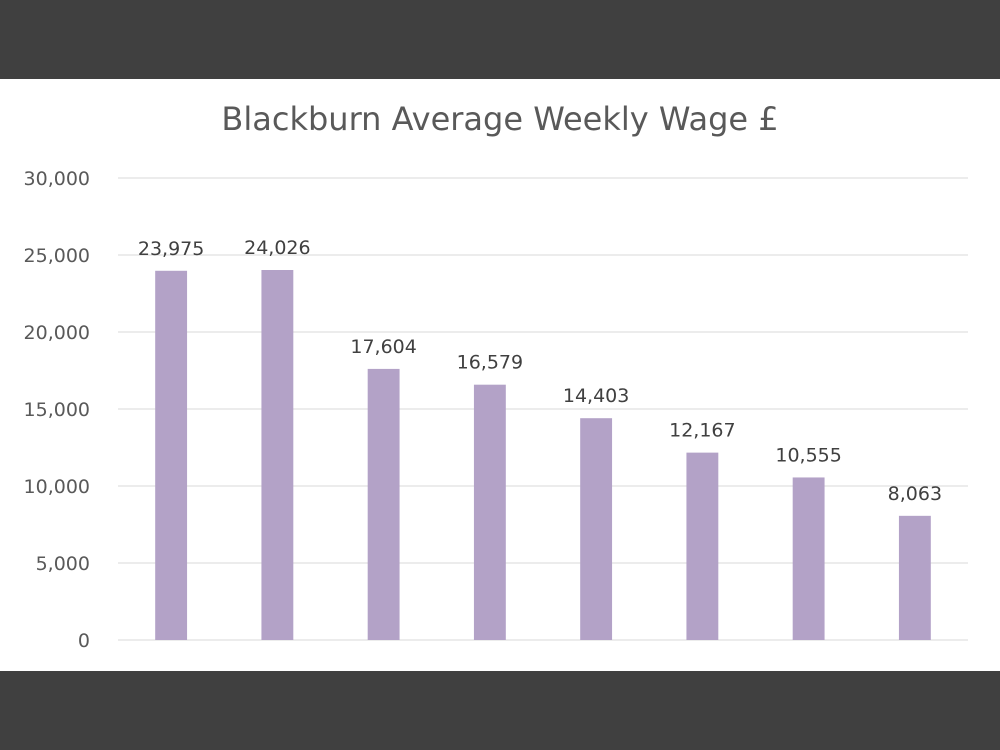 The height and width of the screenshot is (750, 1000). I want to click on bar-data-label: 24,026, so click(277, 248).